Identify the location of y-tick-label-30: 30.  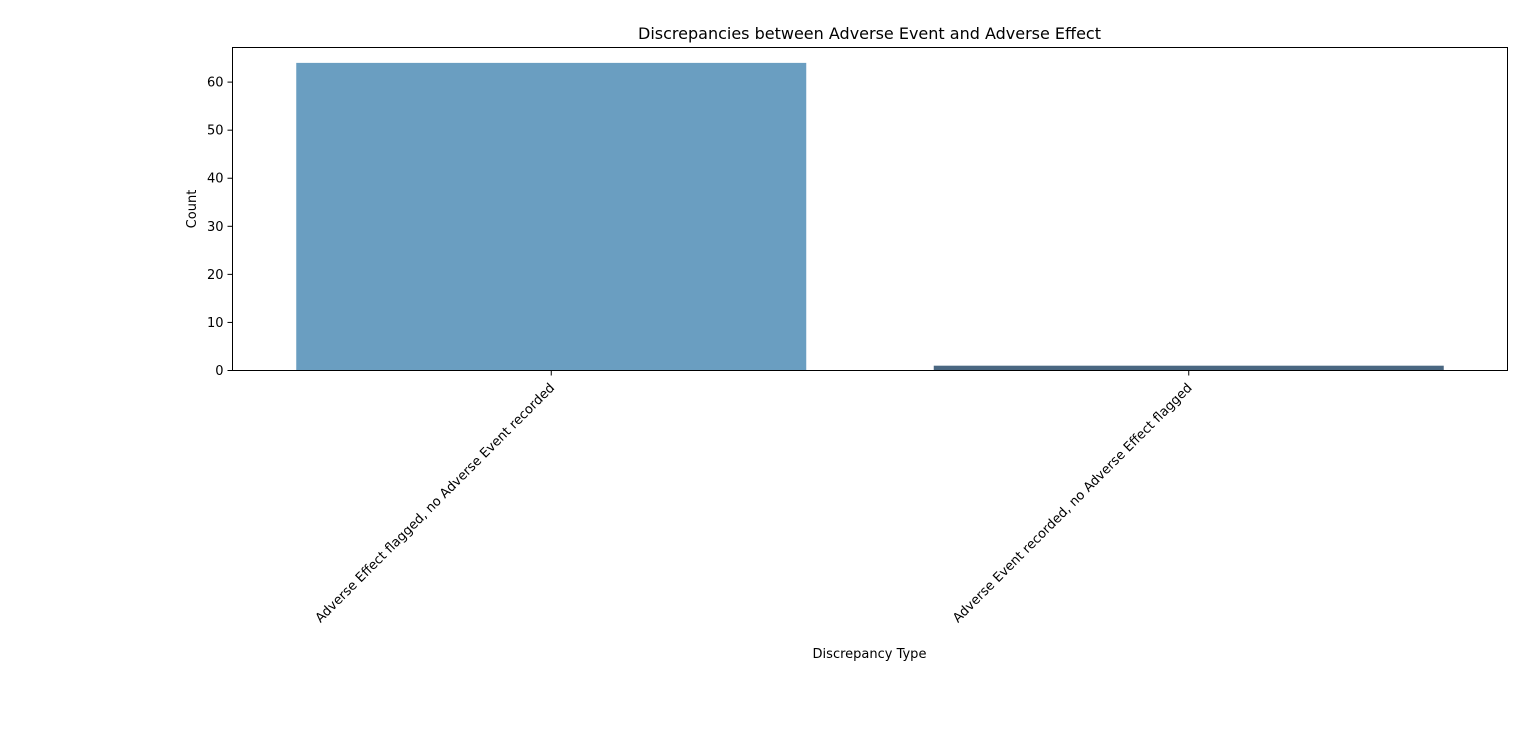
(215, 227).